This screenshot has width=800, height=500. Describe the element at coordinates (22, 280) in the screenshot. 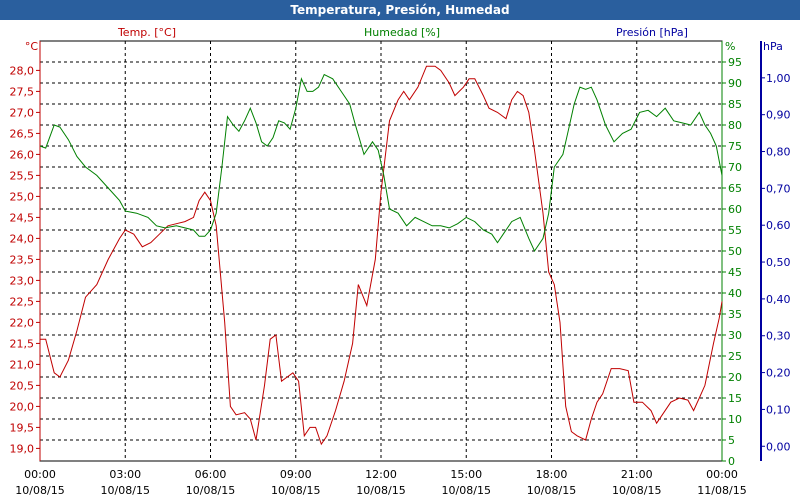

I see `temp-tick-label: 23,0` at that location.